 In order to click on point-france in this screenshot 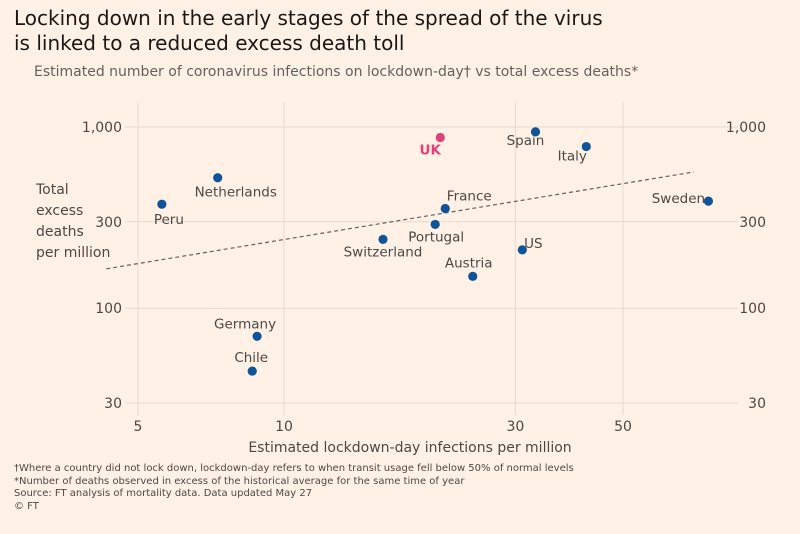, I will do `click(445, 208)`.